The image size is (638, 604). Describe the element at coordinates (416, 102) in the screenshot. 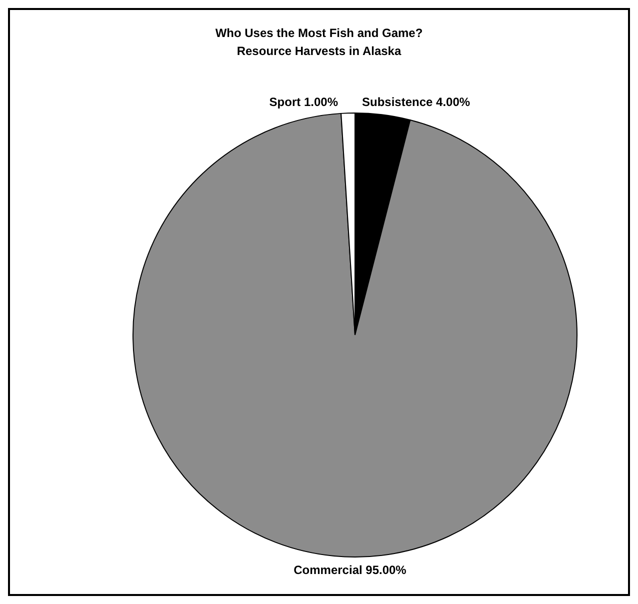

I see `slice-label: Subsistence 4.00%` at that location.